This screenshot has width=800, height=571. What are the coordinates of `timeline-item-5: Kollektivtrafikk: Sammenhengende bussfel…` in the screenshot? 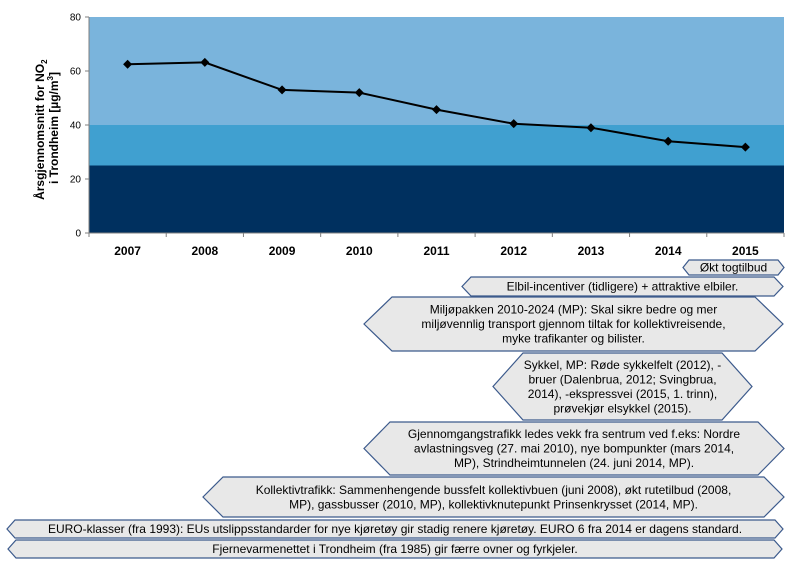 It's located at (493, 497).